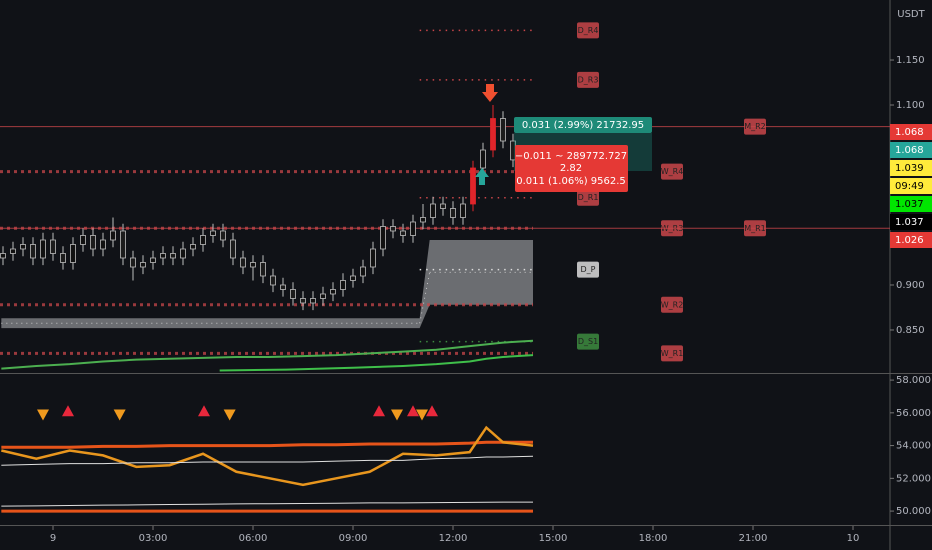 This screenshot has width=932, height=550. I want to click on level-label: D_R1, so click(588, 197).